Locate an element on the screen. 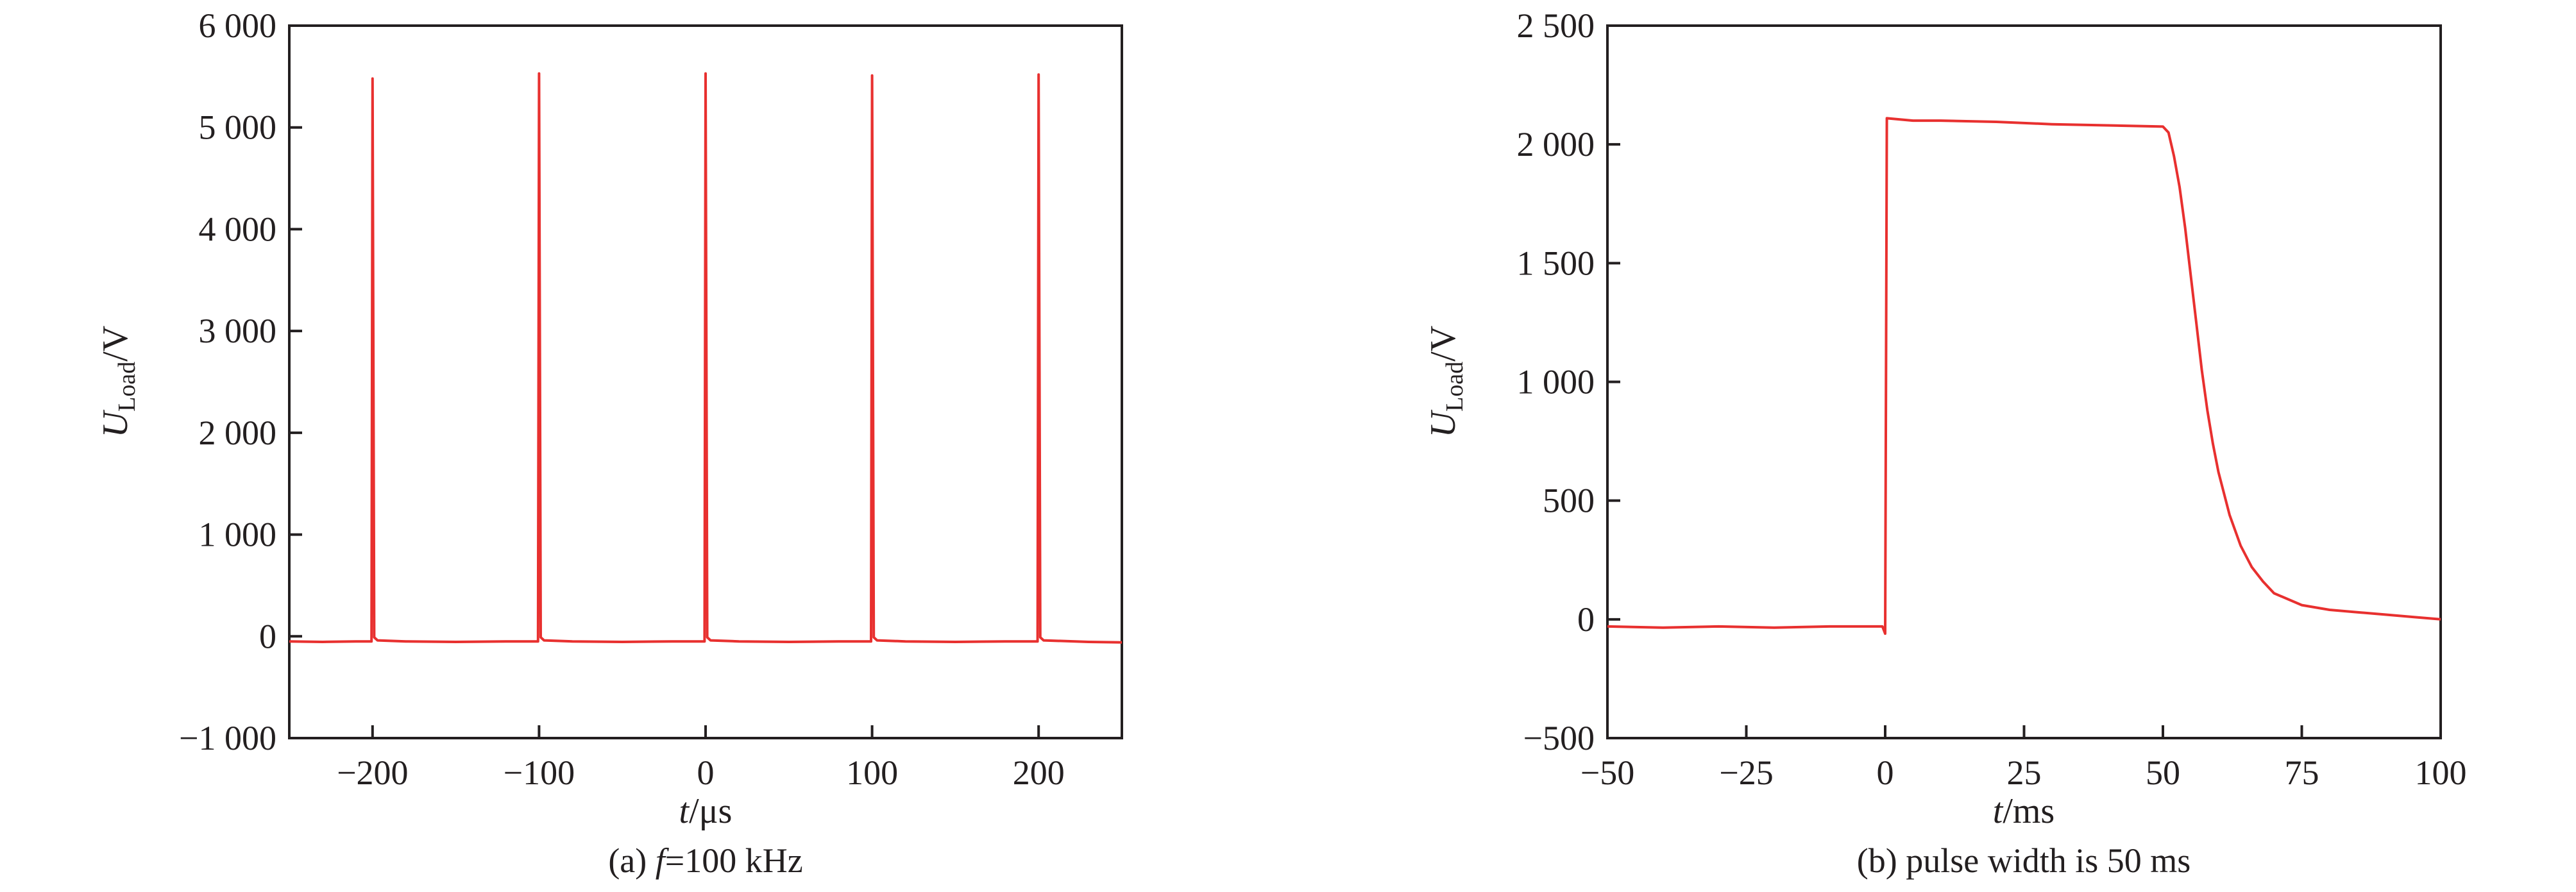 The image size is (2576, 892). x-tick-label: 200 is located at coordinates (1039, 772).